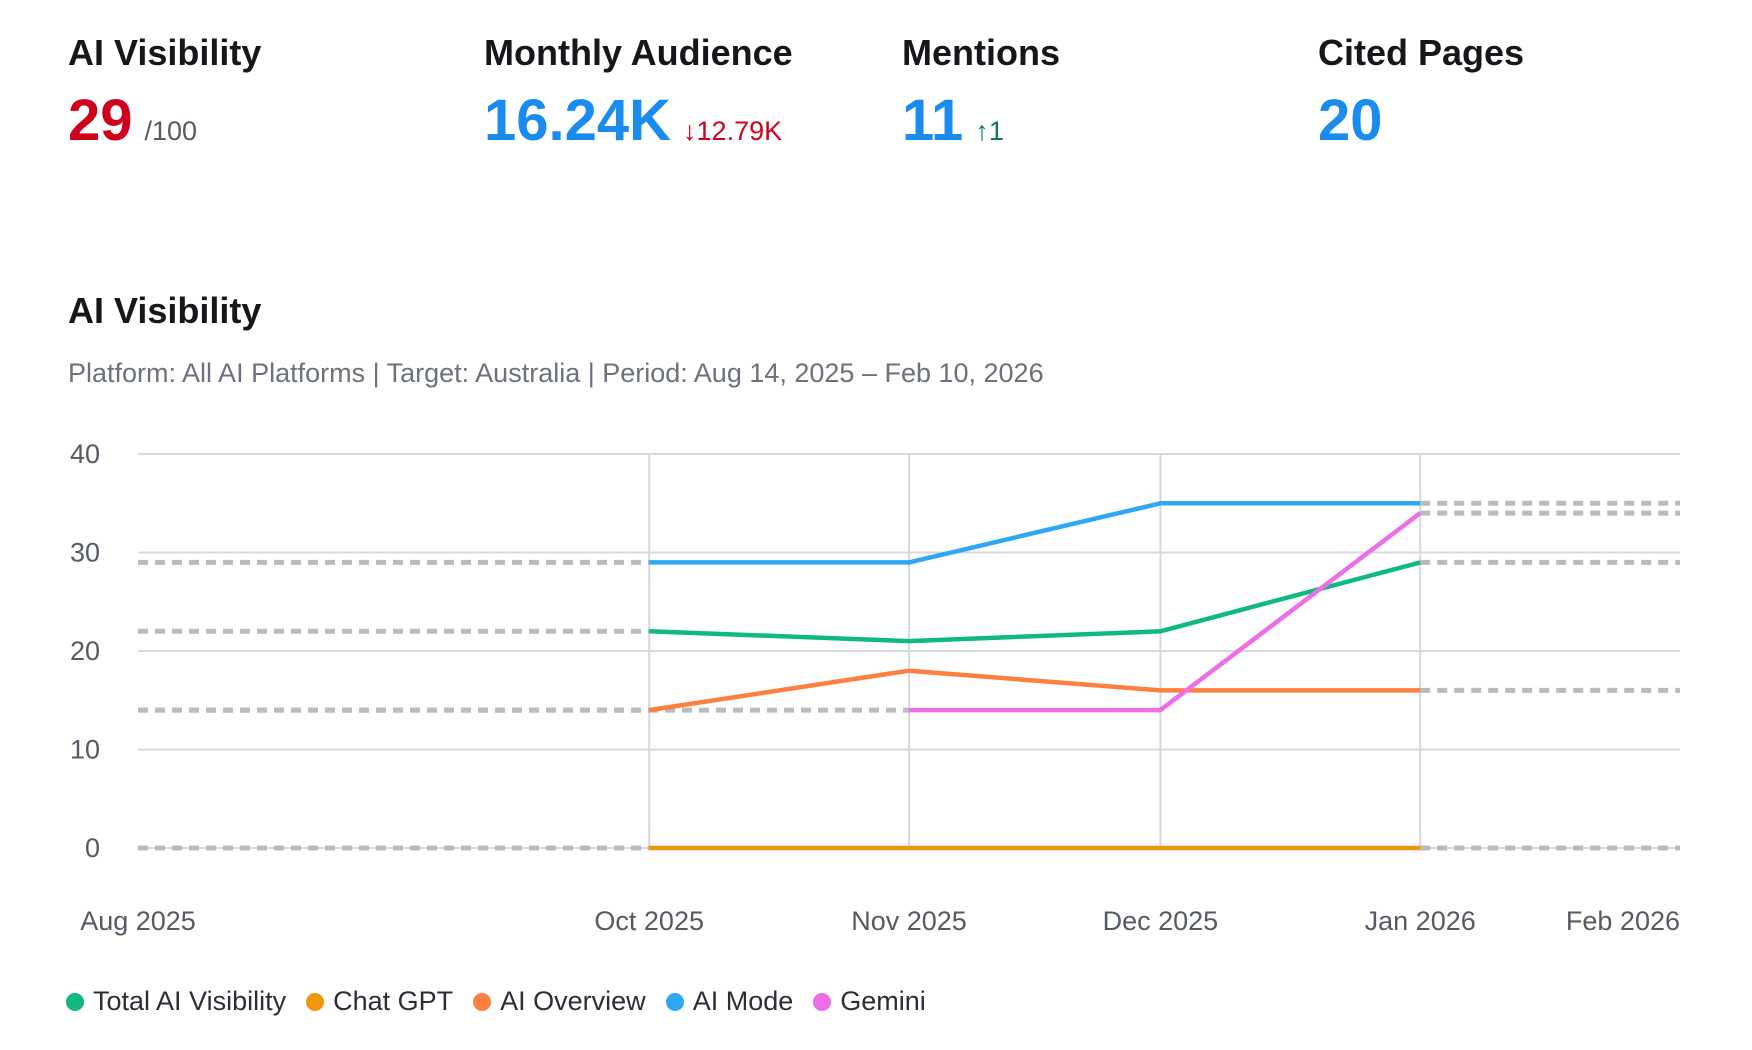 The height and width of the screenshot is (1050, 1752). What do you see at coordinates (1034, 690) in the screenshot?
I see `series-line-ai-overview` at bounding box center [1034, 690].